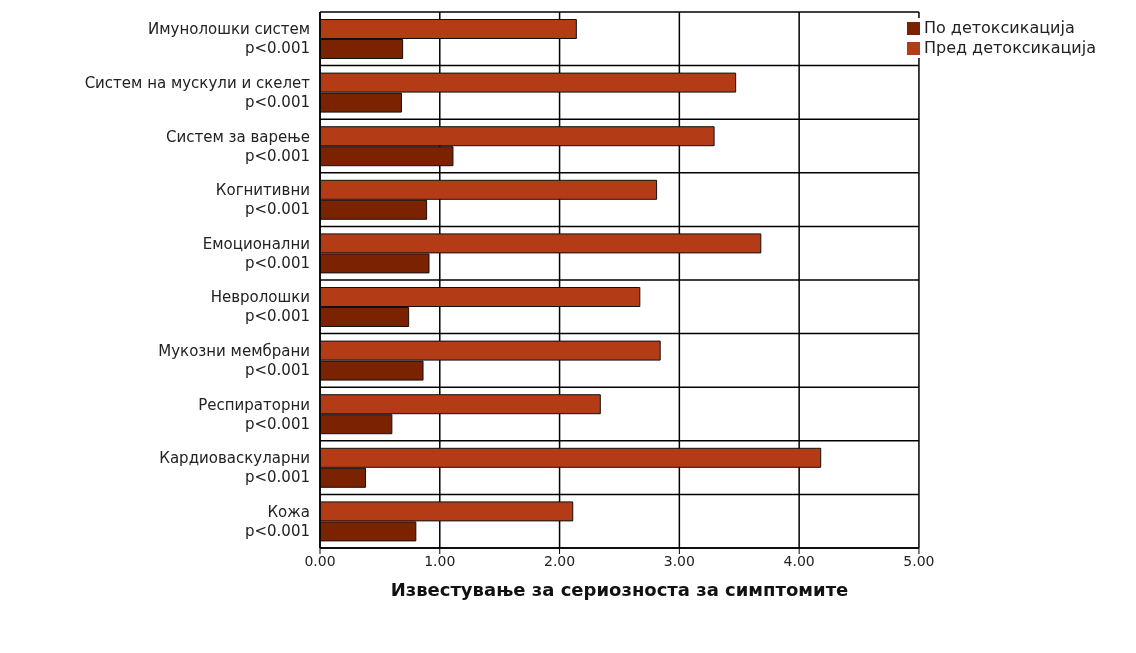  What do you see at coordinates (559, 560) in the screenshot?
I see `x-tick-label: 2.00` at bounding box center [559, 560].